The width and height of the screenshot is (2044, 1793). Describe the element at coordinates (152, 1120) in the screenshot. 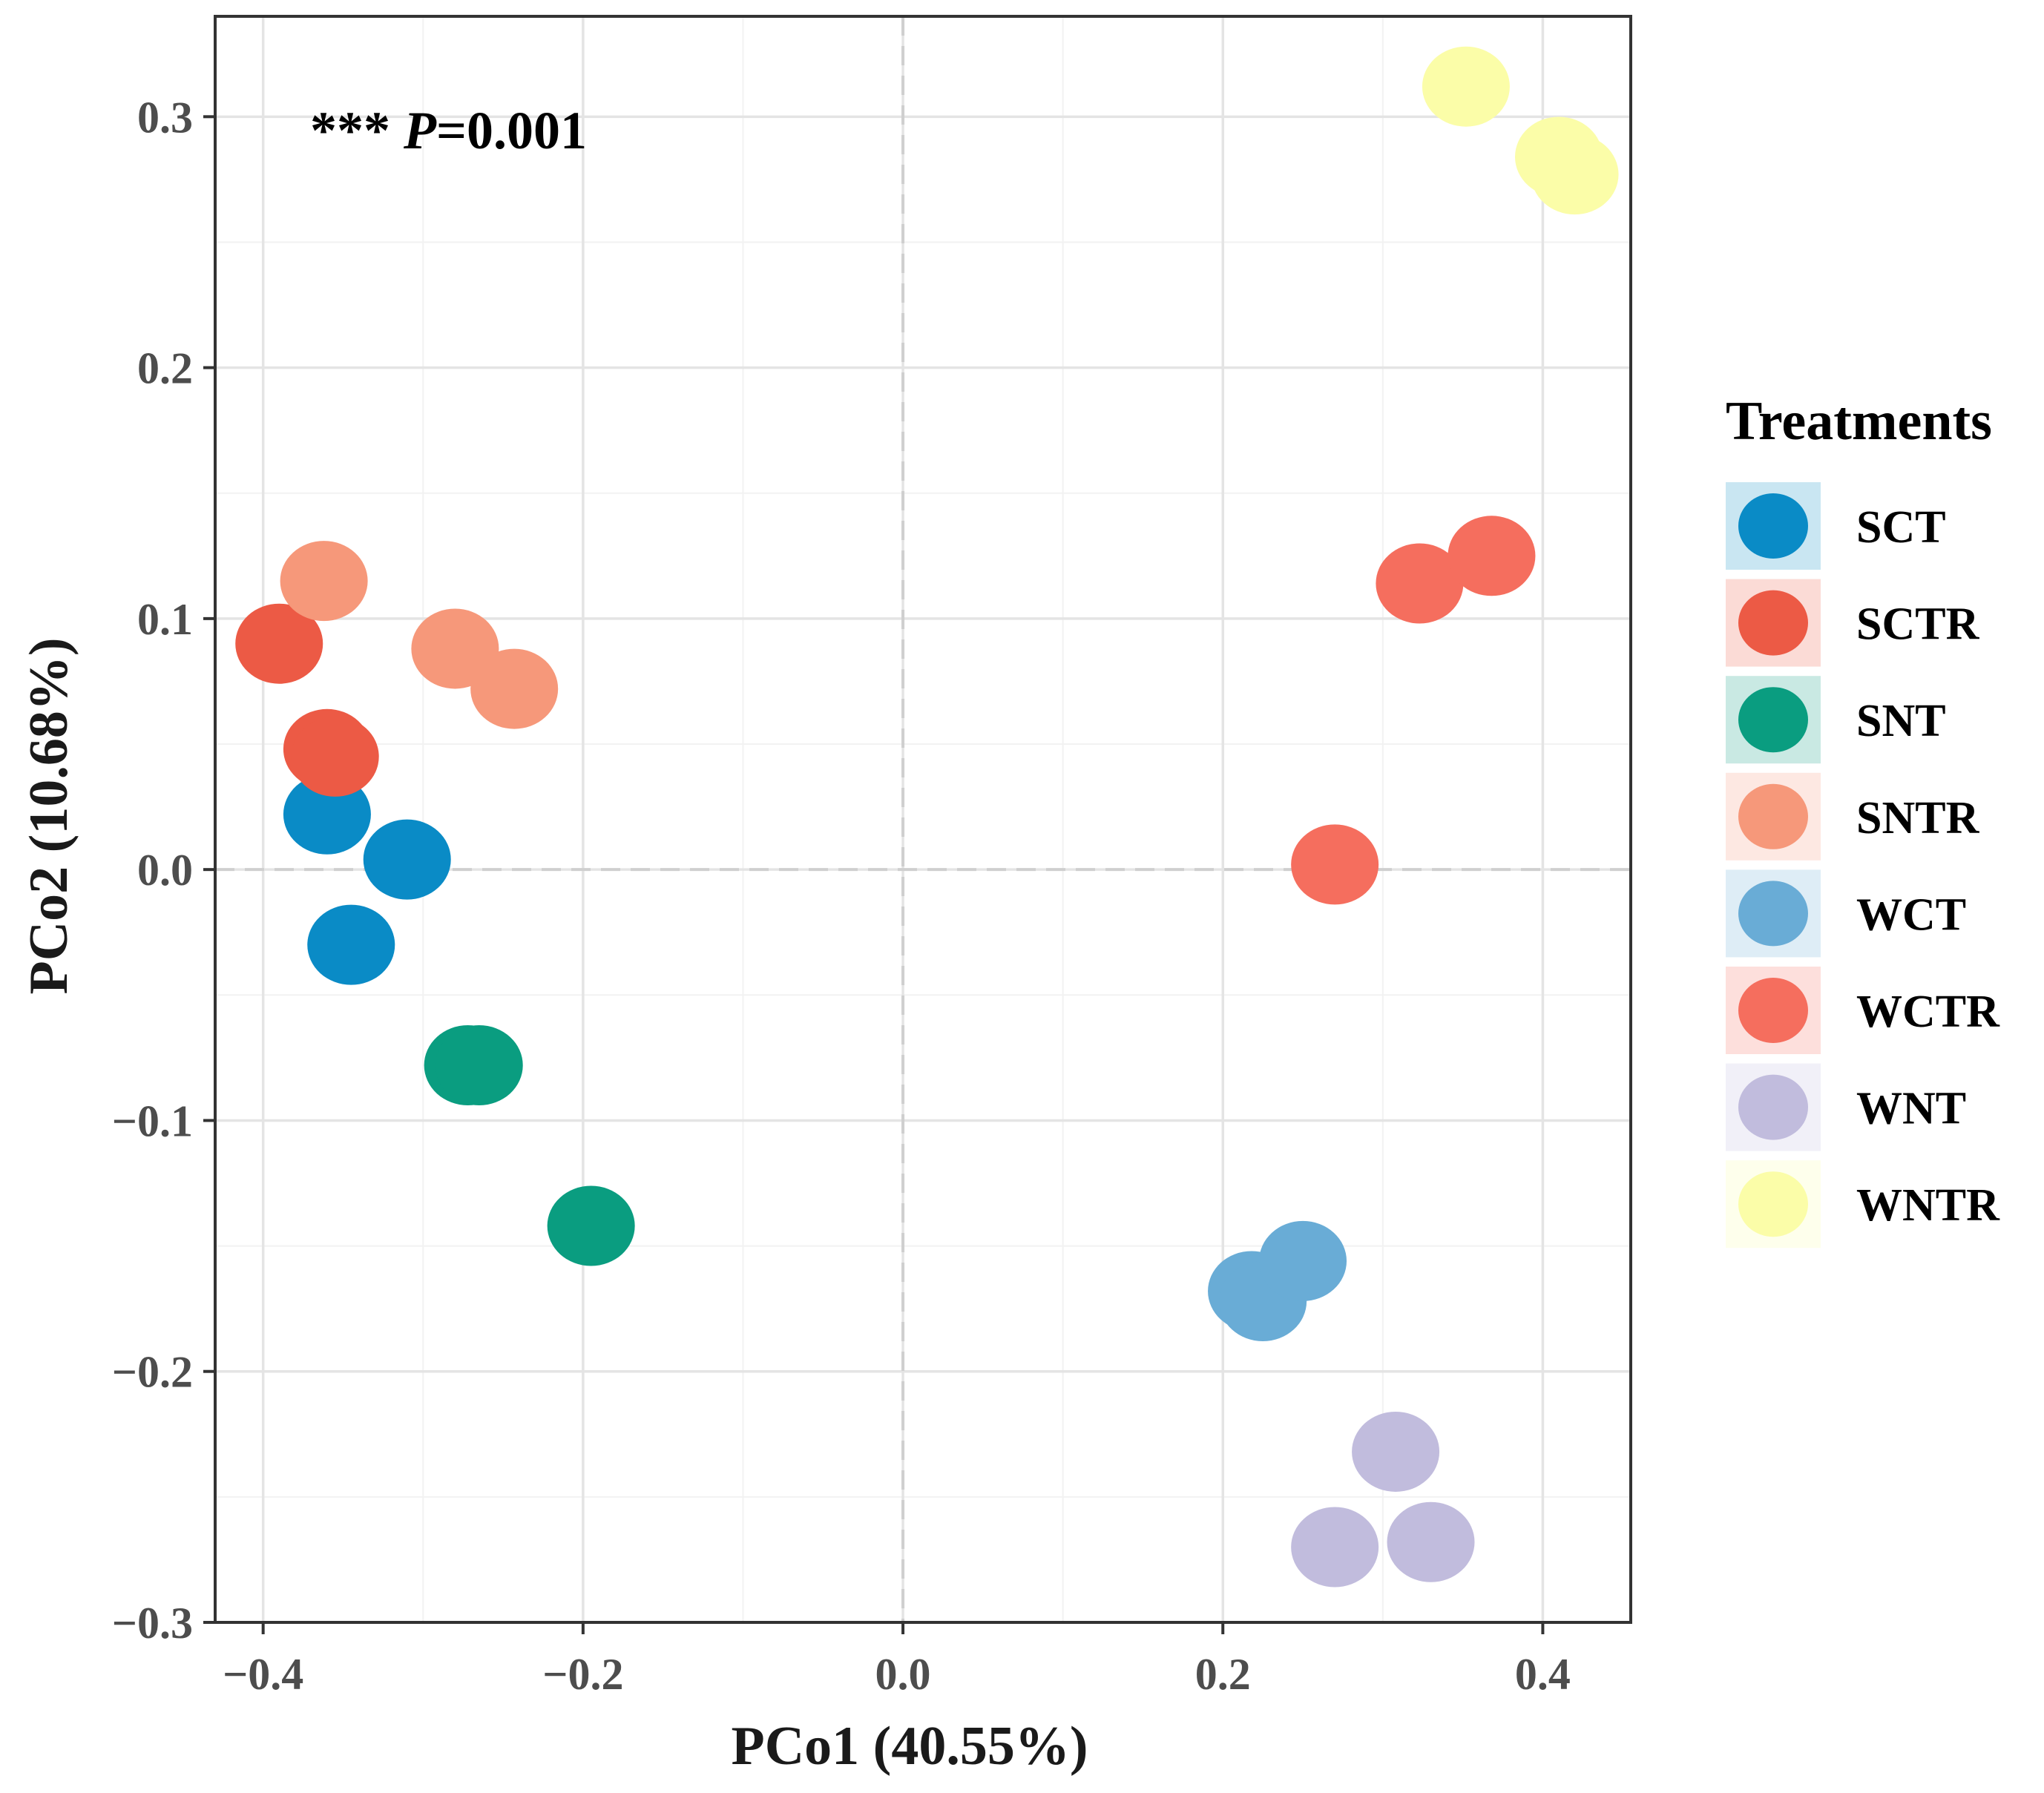

I see `y-tick-label: −0.1` at that location.